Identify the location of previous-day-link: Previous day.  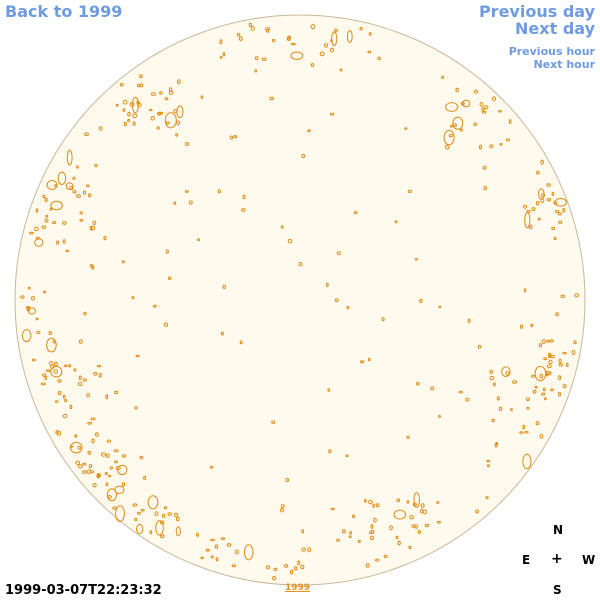
(536, 11).